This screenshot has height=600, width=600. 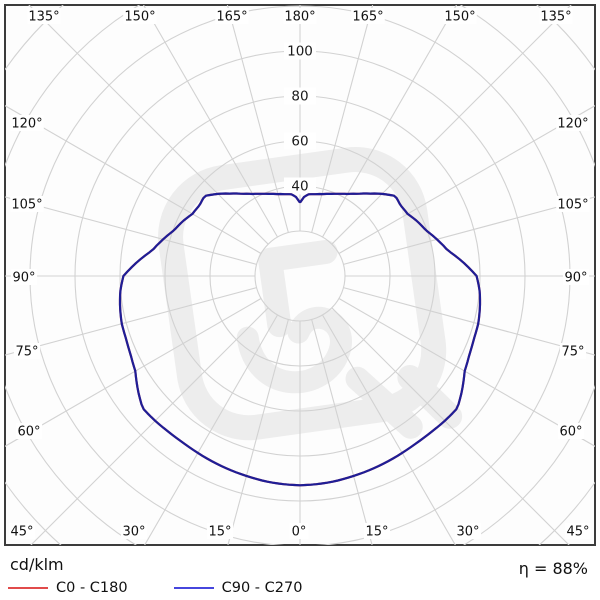 I want to click on radial-scale-label: 100, so click(x=300, y=52).